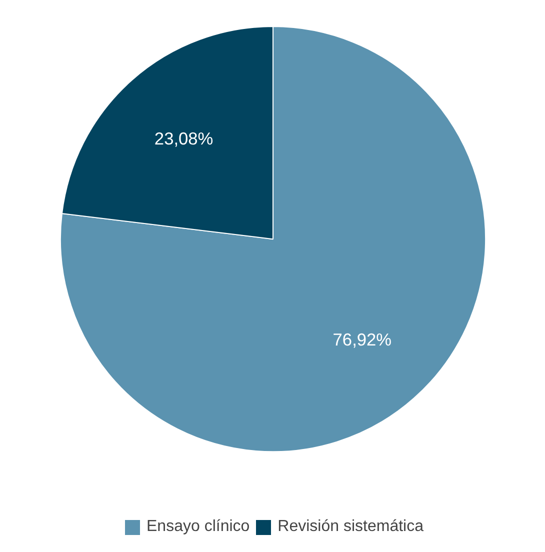  What do you see at coordinates (198, 527) in the screenshot?
I see `legend-label: Ensayo clínico` at bounding box center [198, 527].